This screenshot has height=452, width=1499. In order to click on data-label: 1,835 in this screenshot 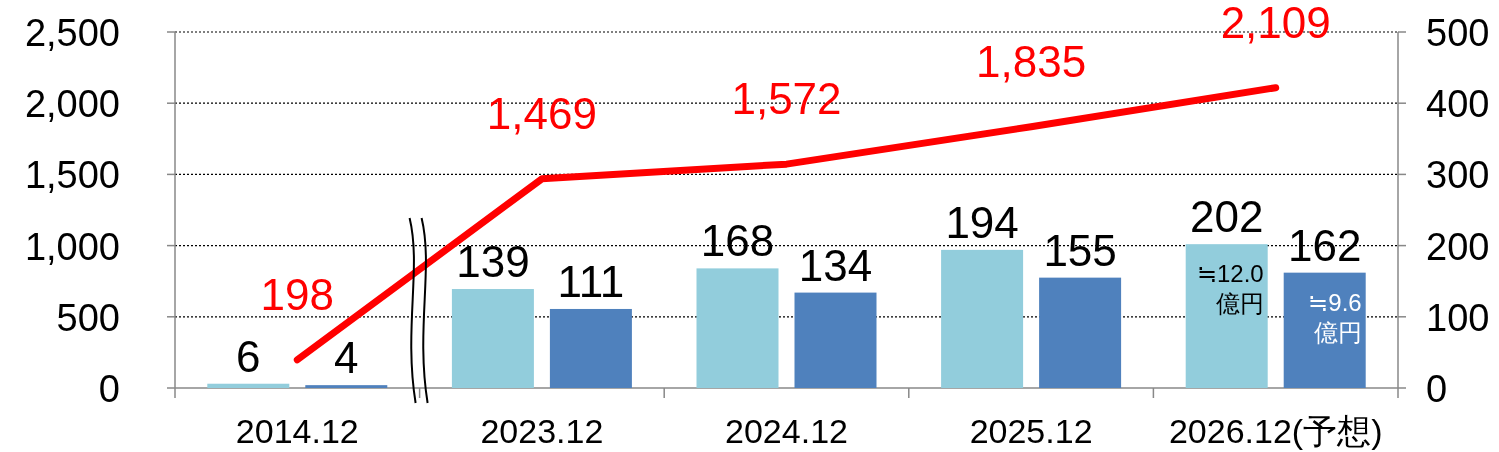, I will do `click(1031, 61)`.